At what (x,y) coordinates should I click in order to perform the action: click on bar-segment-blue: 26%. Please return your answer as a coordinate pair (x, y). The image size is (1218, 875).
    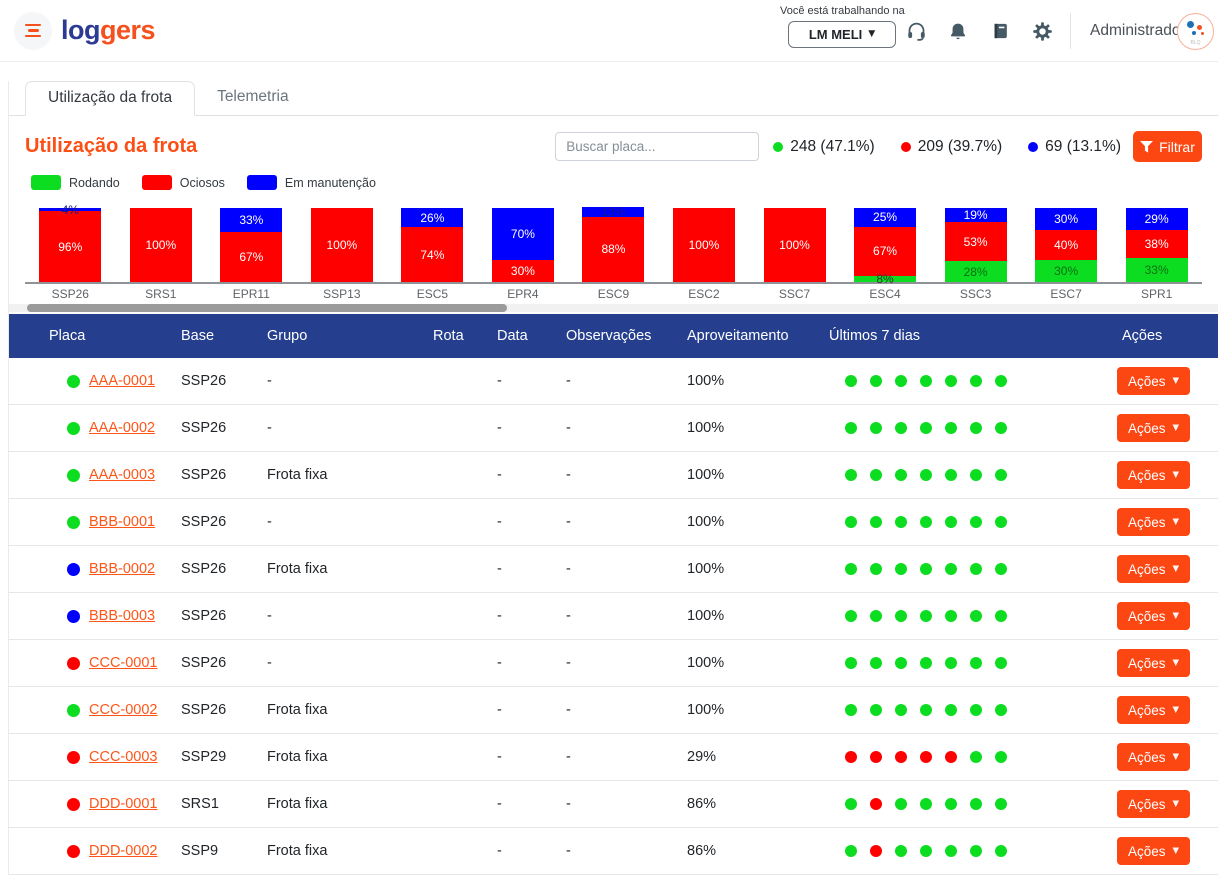
    Looking at the image, I should click on (432, 218).